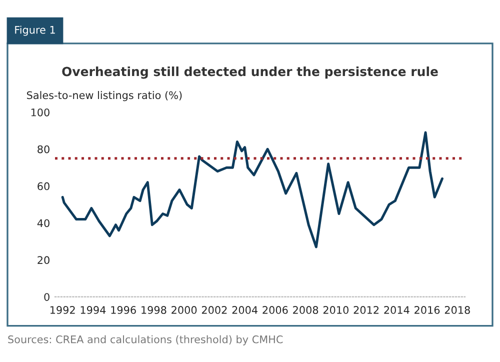 The image size is (500, 362). I want to click on source-note: Sources: CREA and calculations (threshold) by CMHC, so click(145, 340).